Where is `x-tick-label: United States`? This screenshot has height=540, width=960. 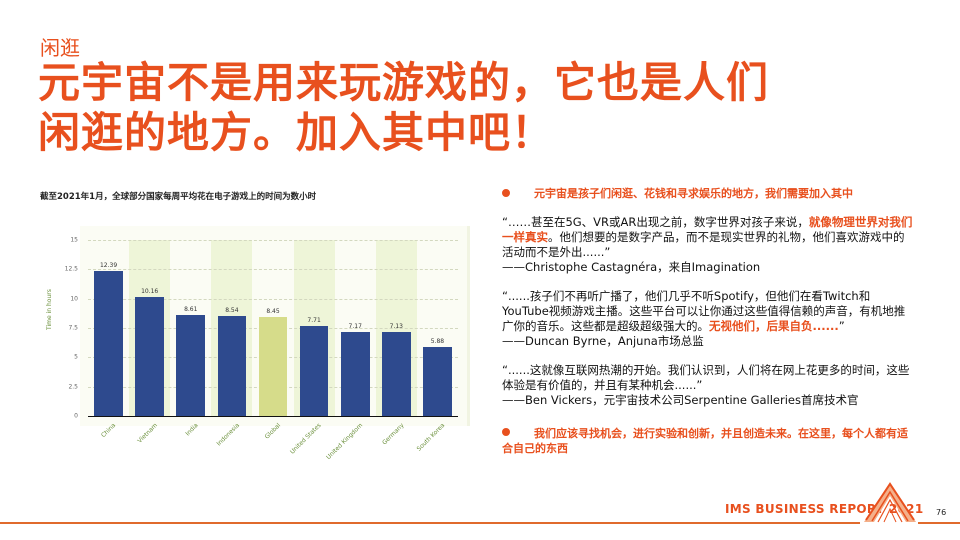
x-tick-label: United States is located at coordinates (306, 439).